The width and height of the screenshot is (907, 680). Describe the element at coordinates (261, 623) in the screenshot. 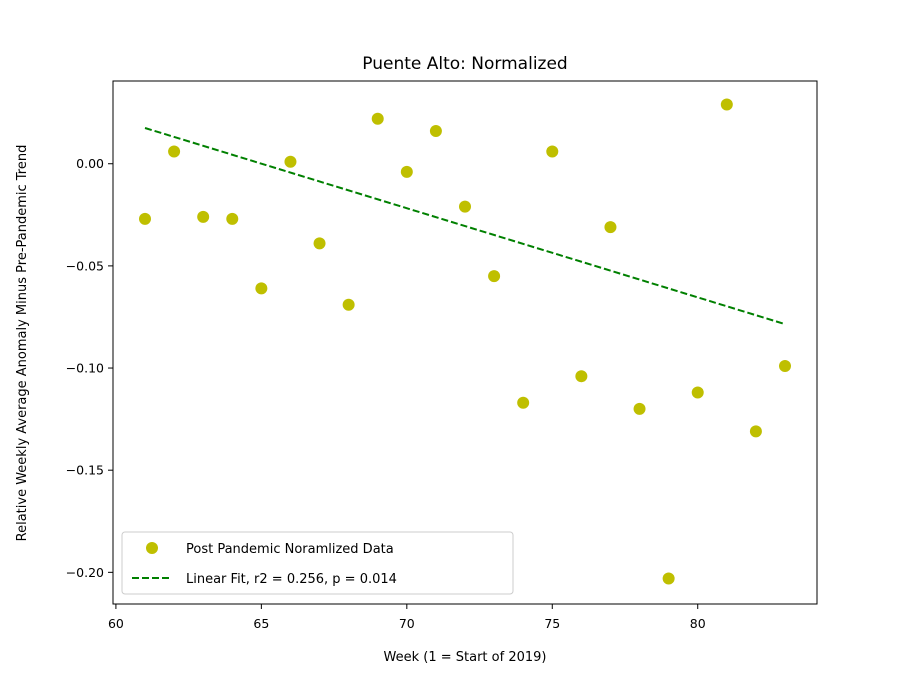

I see `x-tick-label: 65` at that location.